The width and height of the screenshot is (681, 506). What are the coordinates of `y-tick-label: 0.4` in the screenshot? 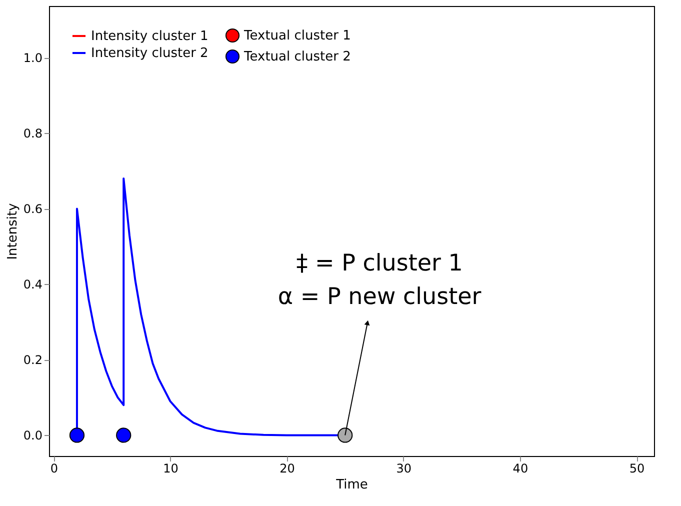 It's located at (32, 285).